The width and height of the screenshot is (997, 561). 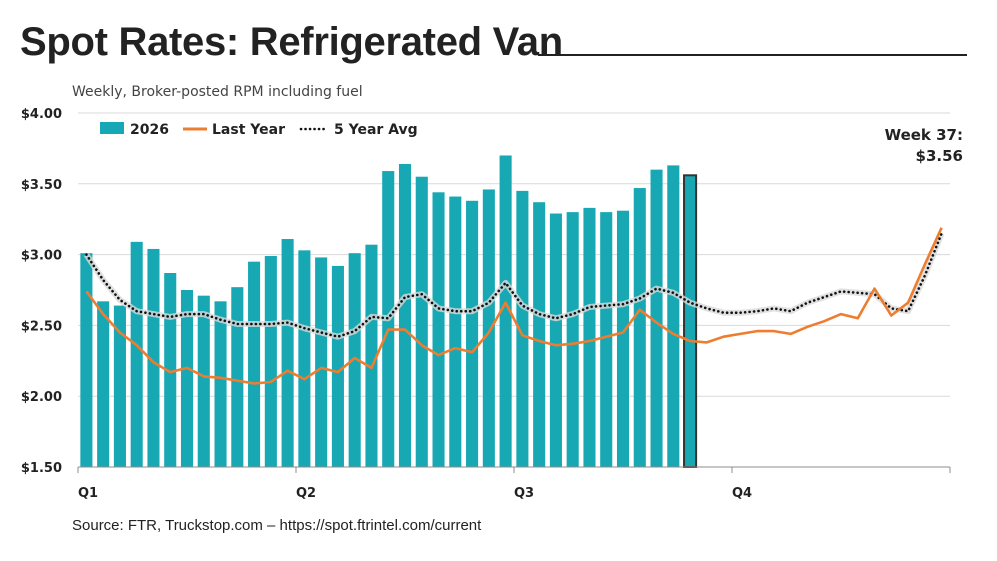 What do you see at coordinates (939, 156) in the screenshot?
I see `annotation-value: $3.56` at bounding box center [939, 156].